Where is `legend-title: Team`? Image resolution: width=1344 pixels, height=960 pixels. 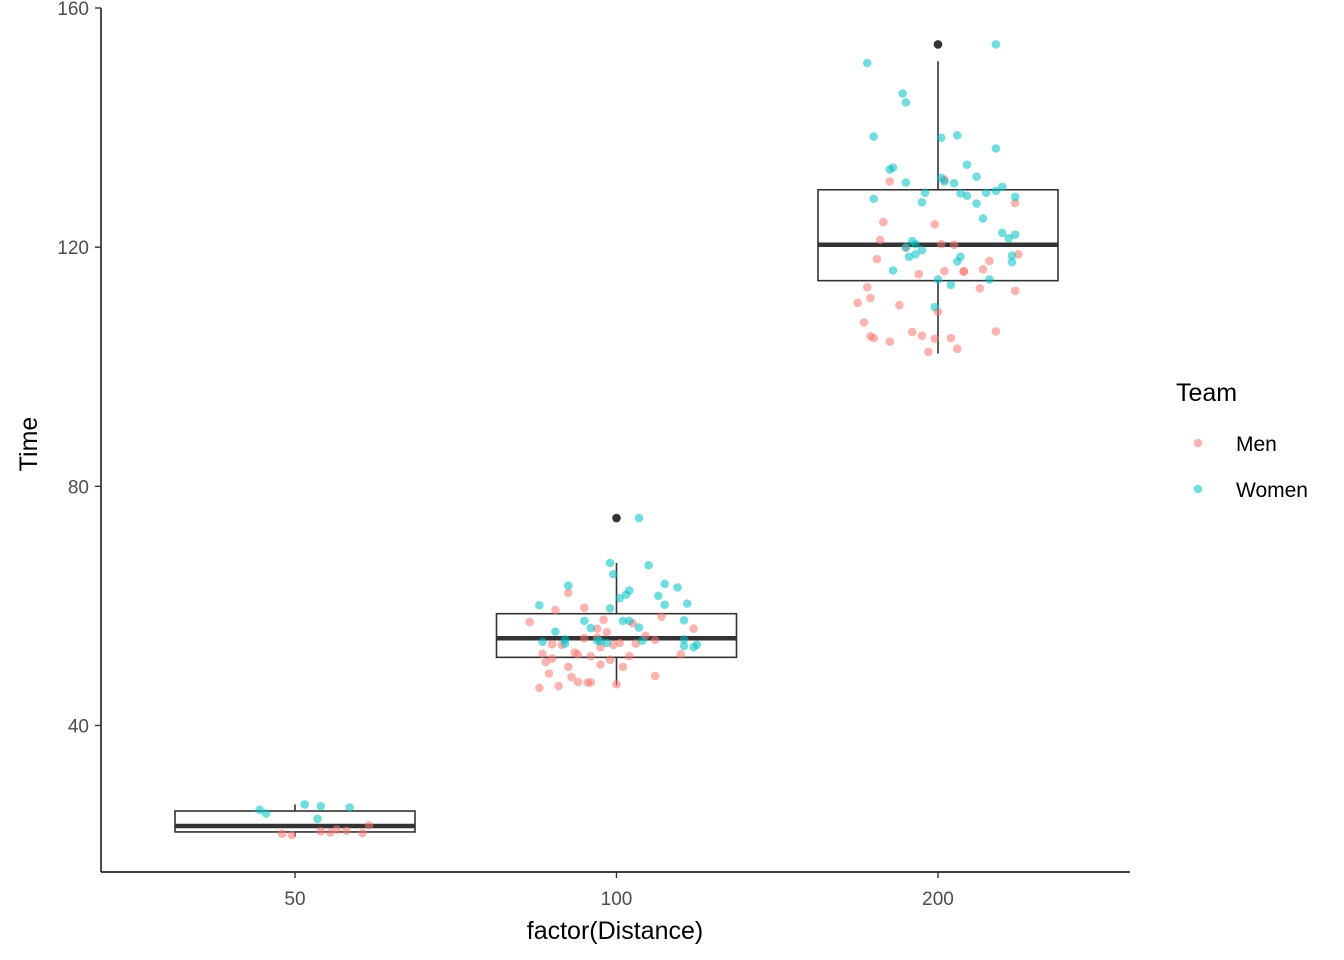
legend-title: Team is located at coordinates (1206, 393).